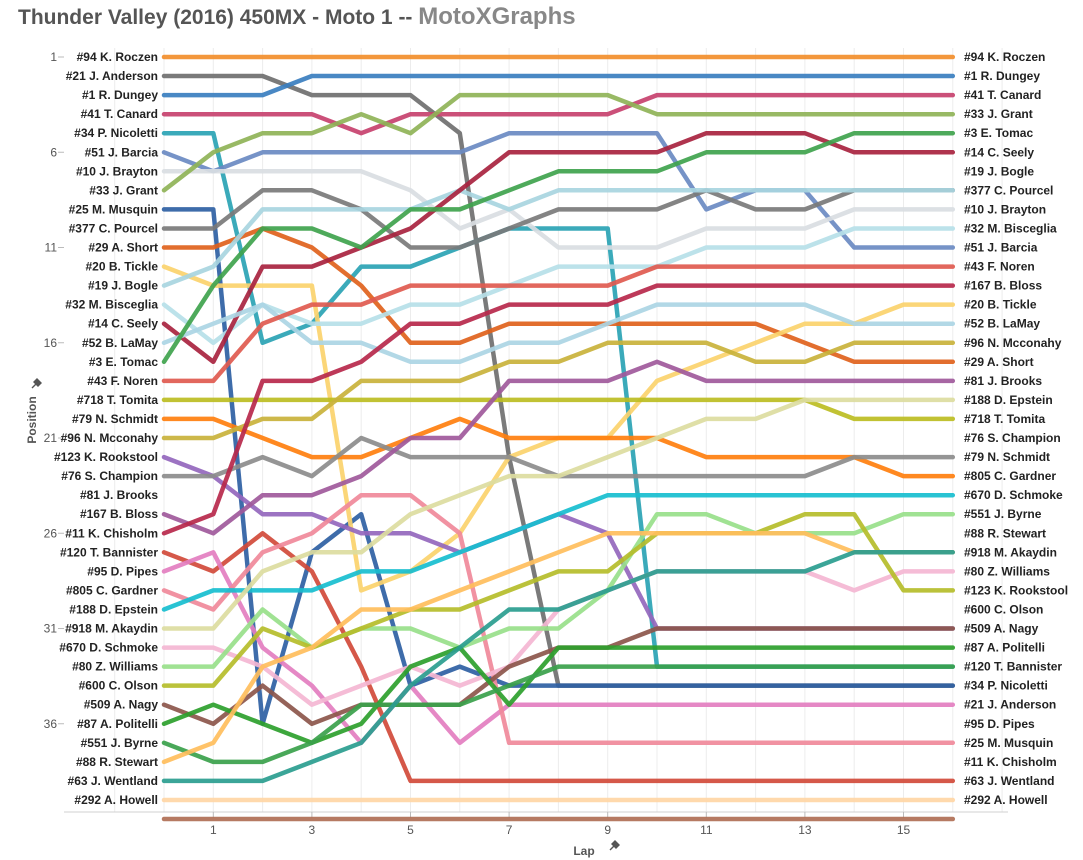  I want to click on y-tick-label: 16, so click(51, 343).